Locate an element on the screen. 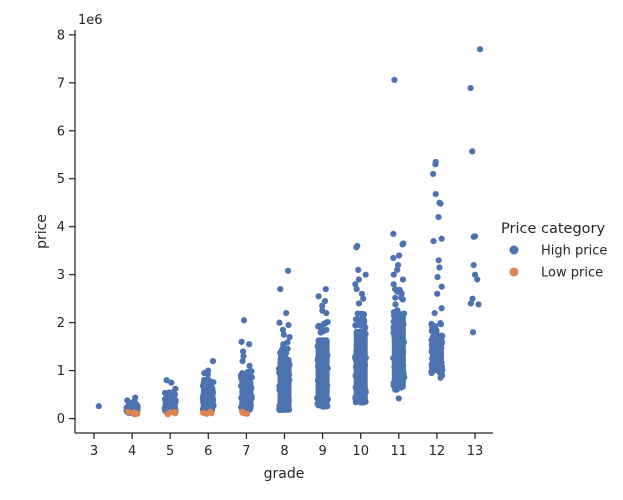 The height and width of the screenshot is (500, 623). y-tick-label: 4 is located at coordinates (61, 227).